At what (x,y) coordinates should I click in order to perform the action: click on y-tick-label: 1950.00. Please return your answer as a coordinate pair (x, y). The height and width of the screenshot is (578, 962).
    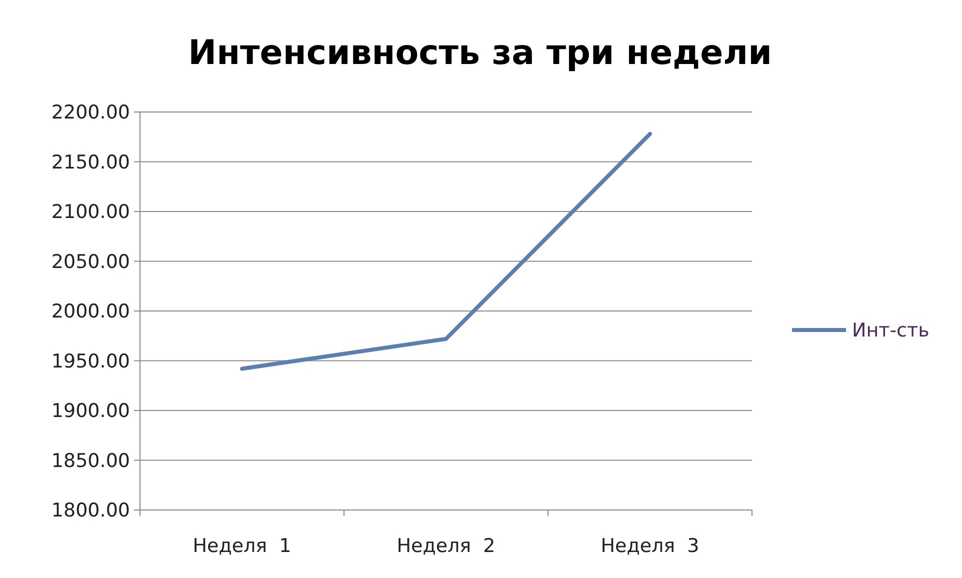
    Looking at the image, I should click on (90, 361).